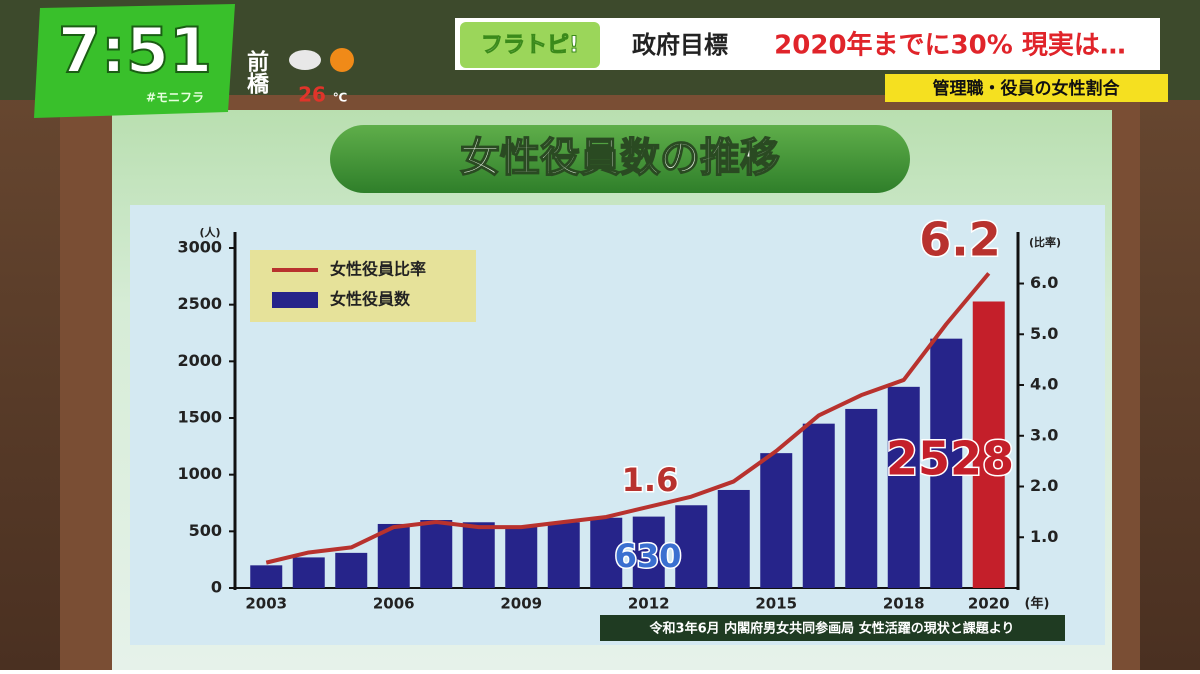 The height and width of the screenshot is (674, 1200). What do you see at coordinates (266, 604) in the screenshot?
I see `x-tick-label: 2003` at bounding box center [266, 604].